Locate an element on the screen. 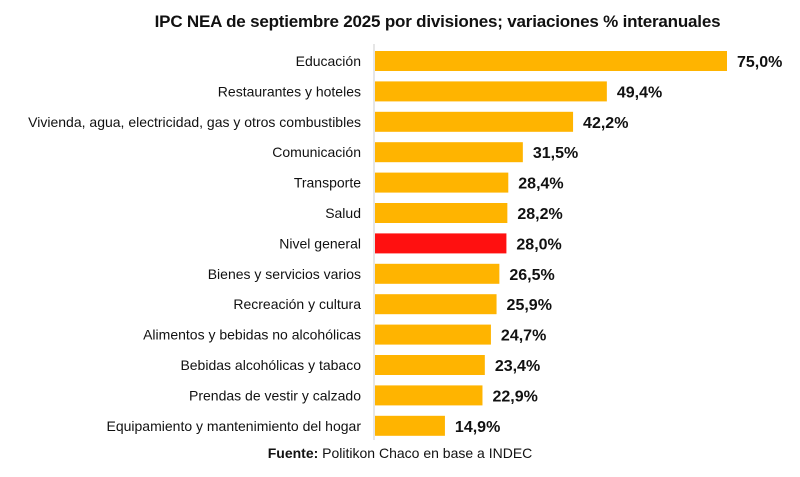 The image size is (800, 477). chart-source: Fuente: Politikon Chaco en base a INDEC is located at coordinates (400, 453).